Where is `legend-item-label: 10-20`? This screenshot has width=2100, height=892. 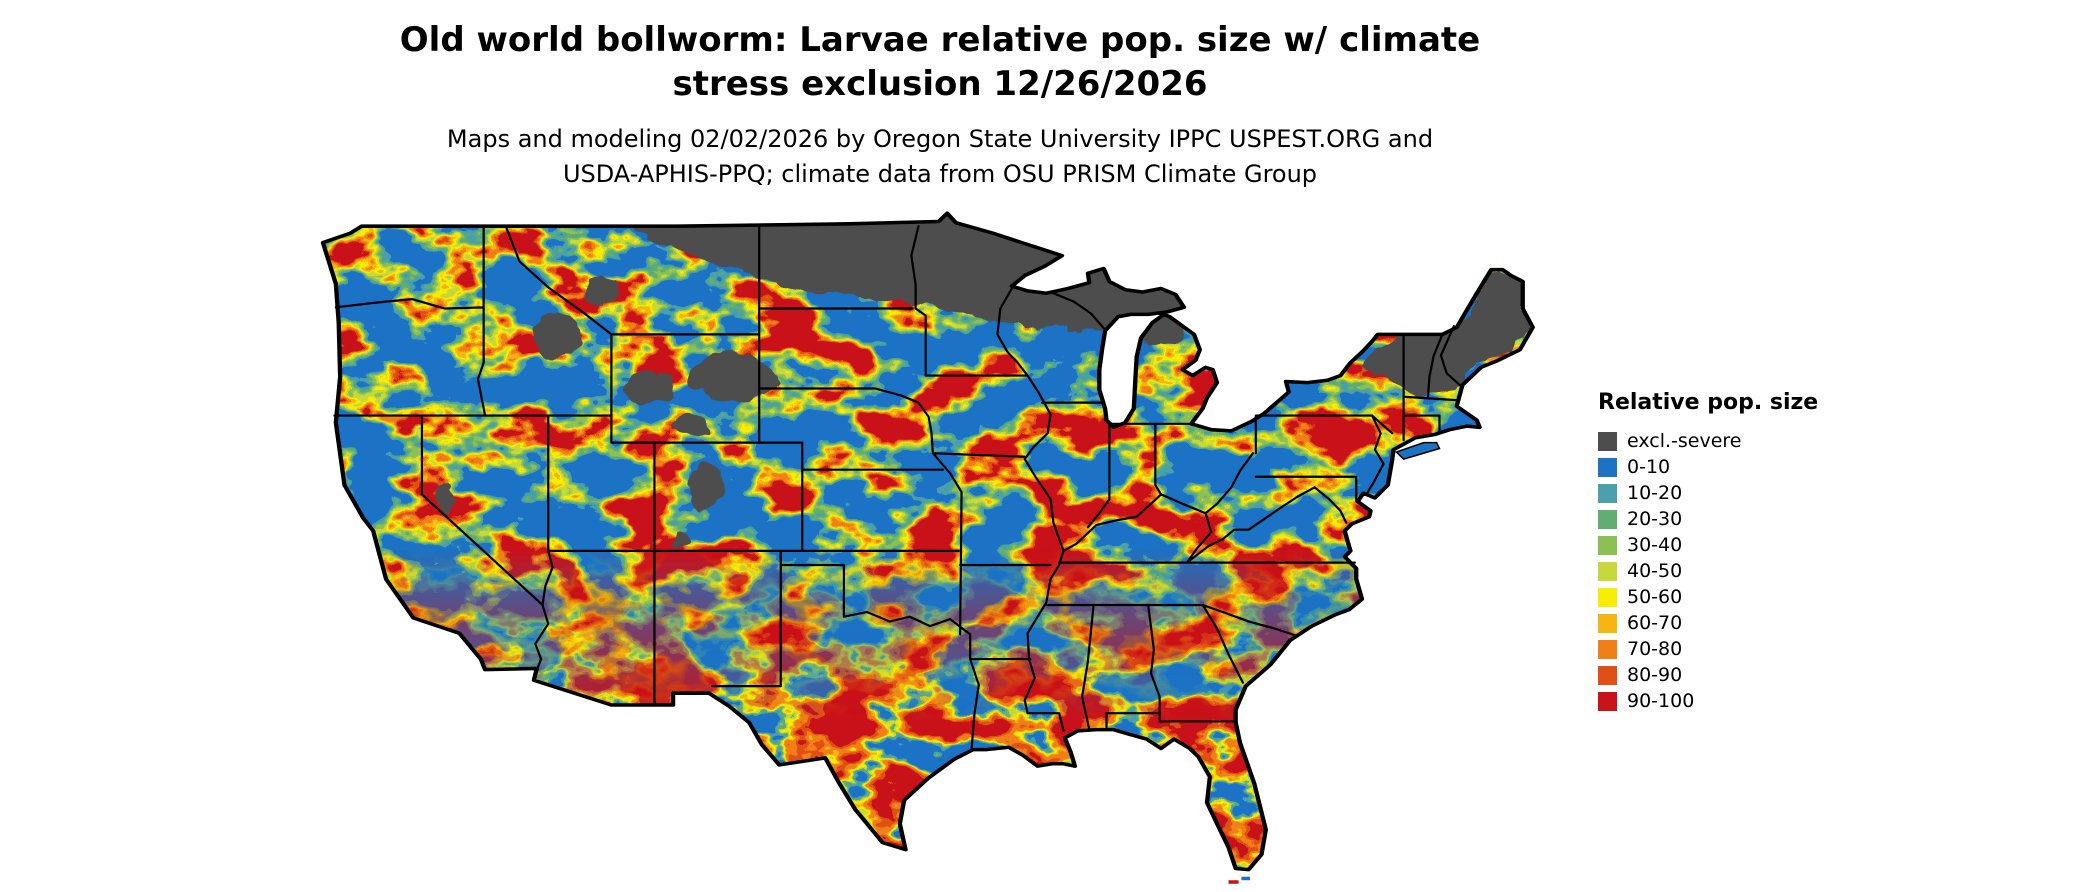 legend-item-label: 10-20 is located at coordinates (1655, 492).